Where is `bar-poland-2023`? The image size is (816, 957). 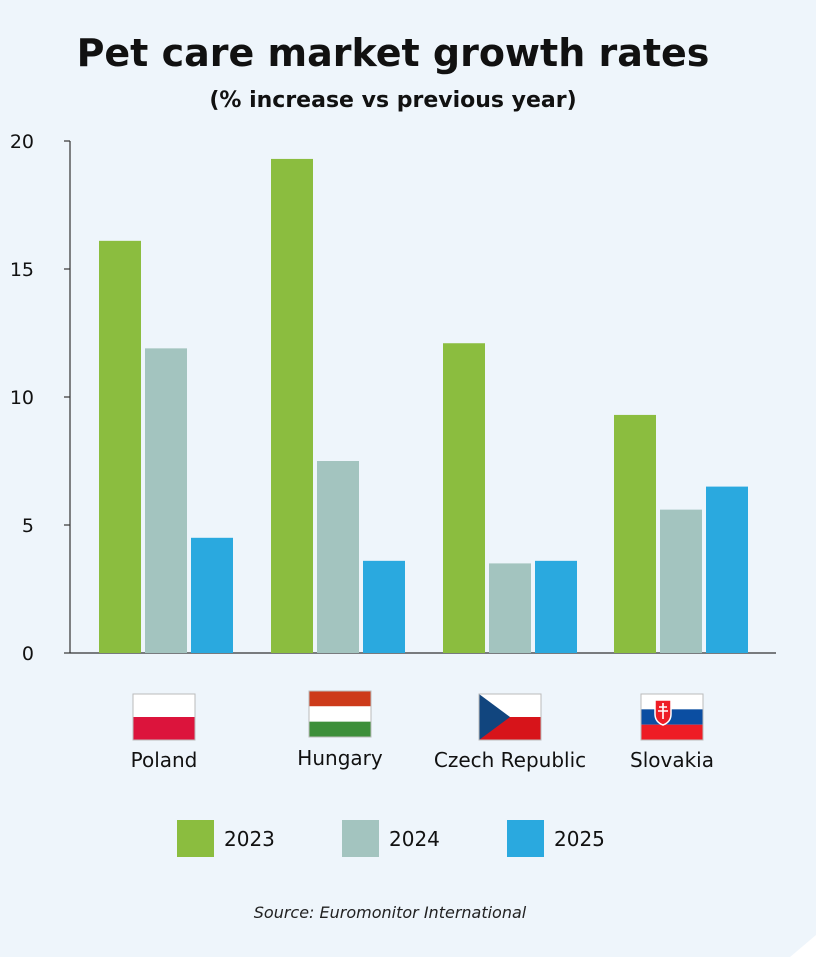 bar-poland-2023 is located at coordinates (120, 446).